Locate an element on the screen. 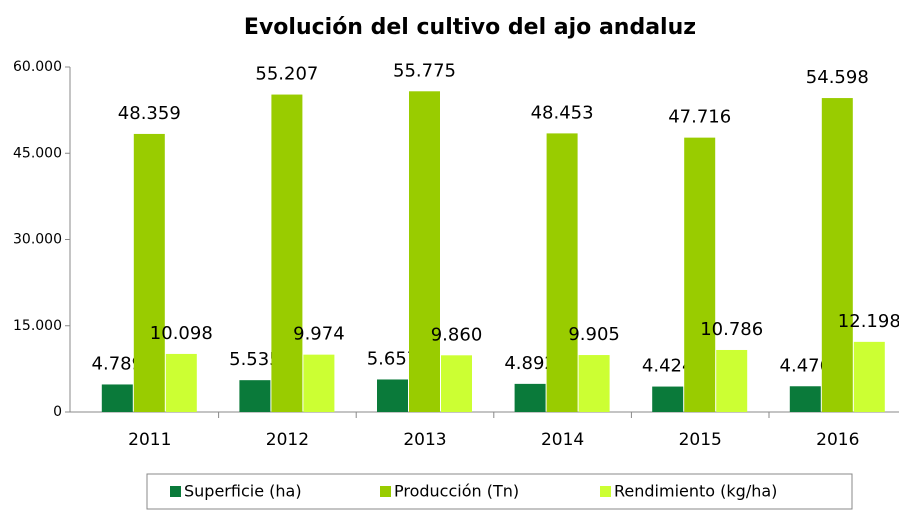  y-tick-label: 15.000 is located at coordinates (37, 326).